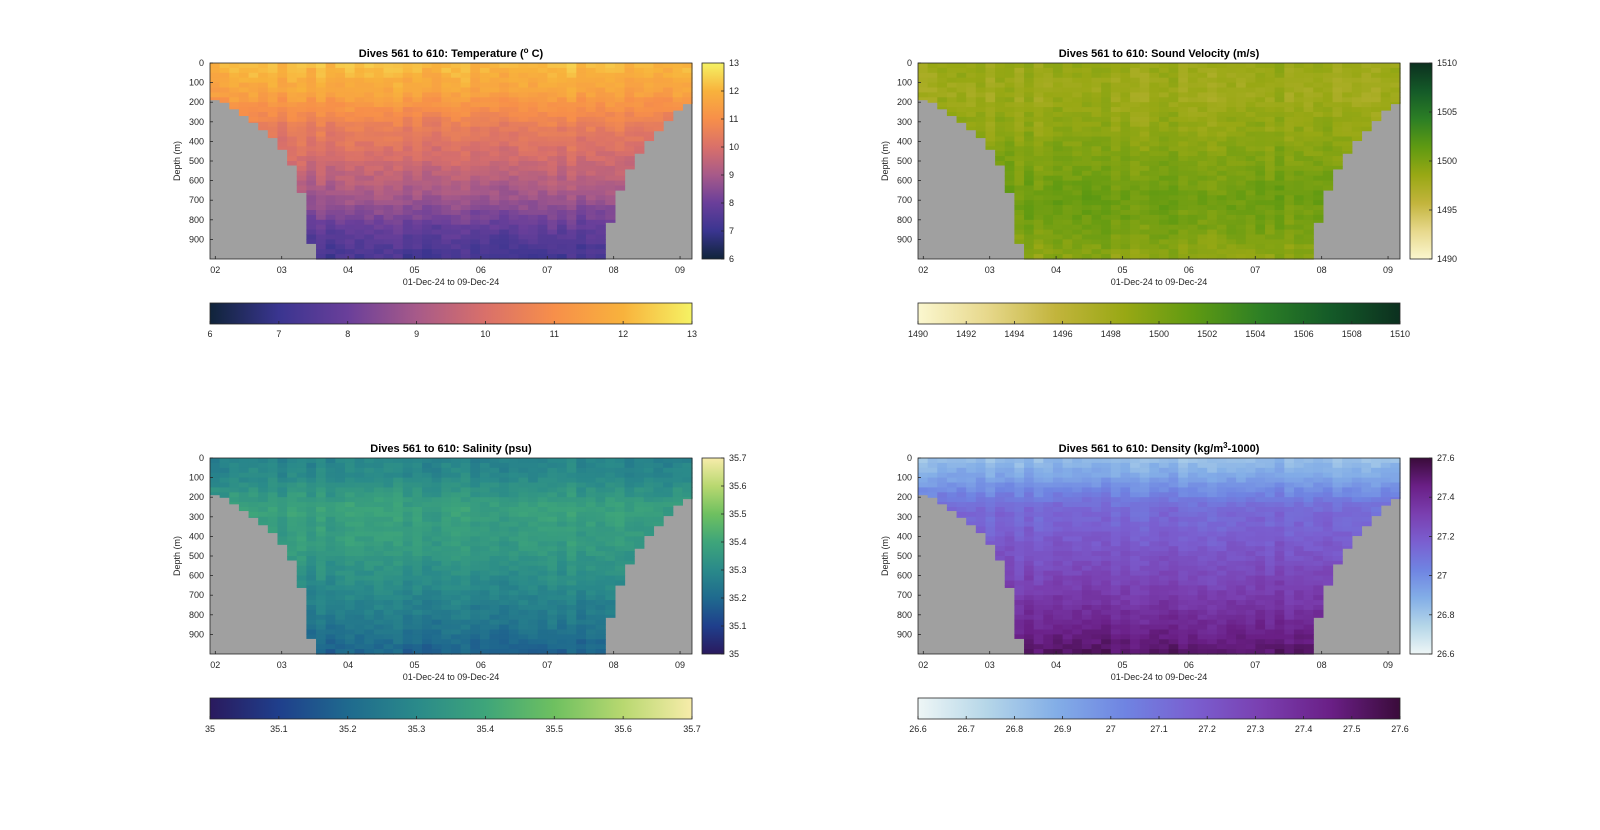 This screenshot has width=1600, height=830. What do you see at coordinates (196, 634) in the screenshot?
I see `y-tick-label: 900` at bounding box center [196, 634].